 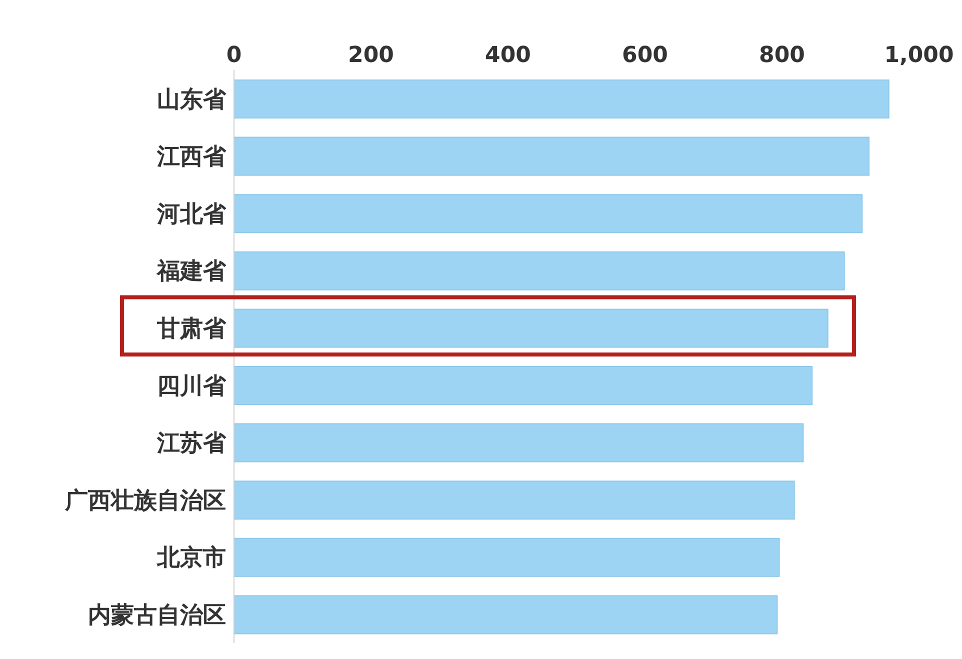 What do you see at coordinates (192, 99) in the screenshot?
I see `y-tick-label: 山东省` at bounding box center [192, 99].